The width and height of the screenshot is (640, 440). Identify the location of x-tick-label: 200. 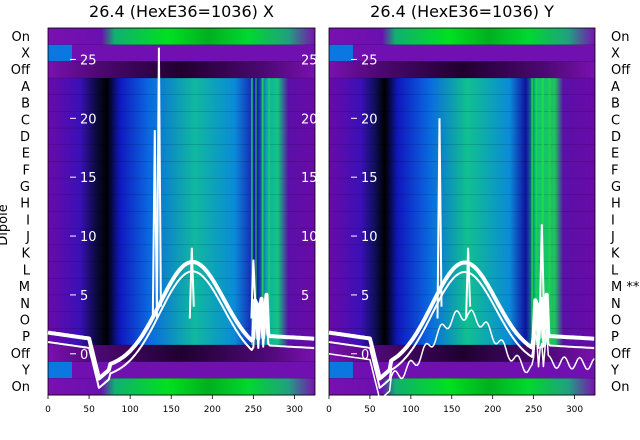
(212, 410).